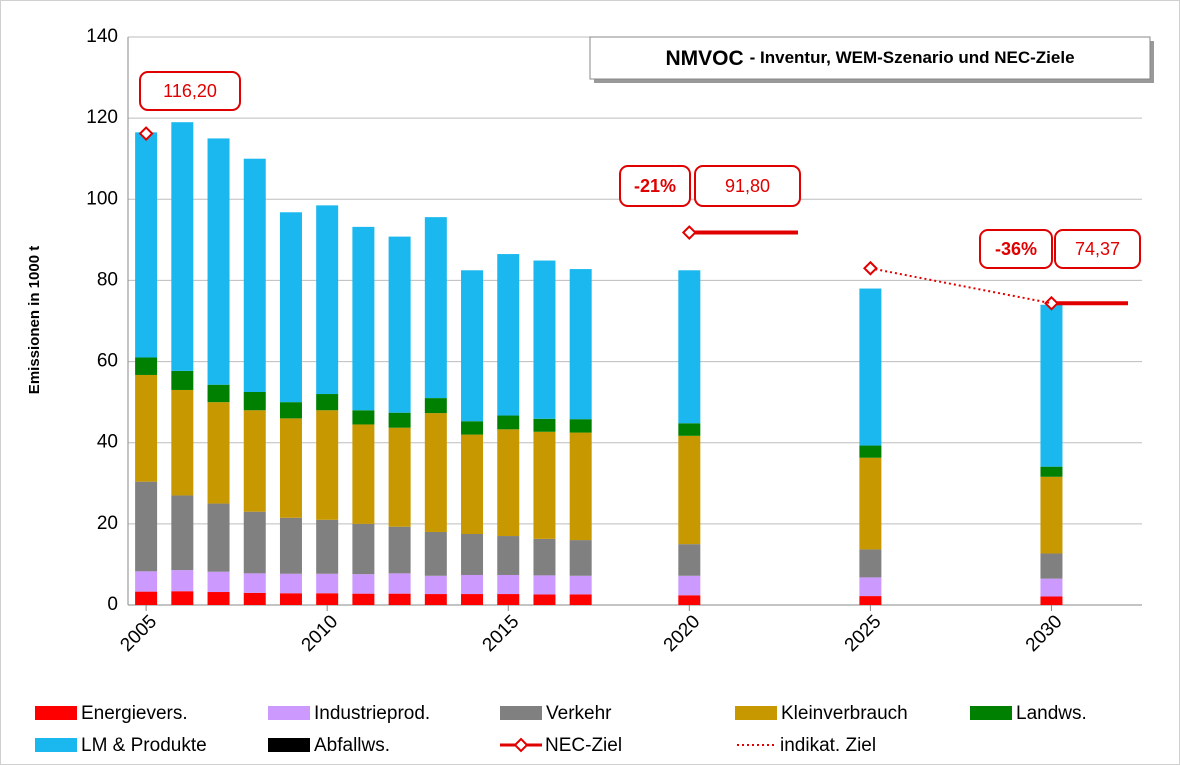 Image resolution: width=1180 pixels, height=765 pixels. Describe the element at coordinates (372, 713) in the screenshot. I see `legend-label: Industrieprod.` at that location.